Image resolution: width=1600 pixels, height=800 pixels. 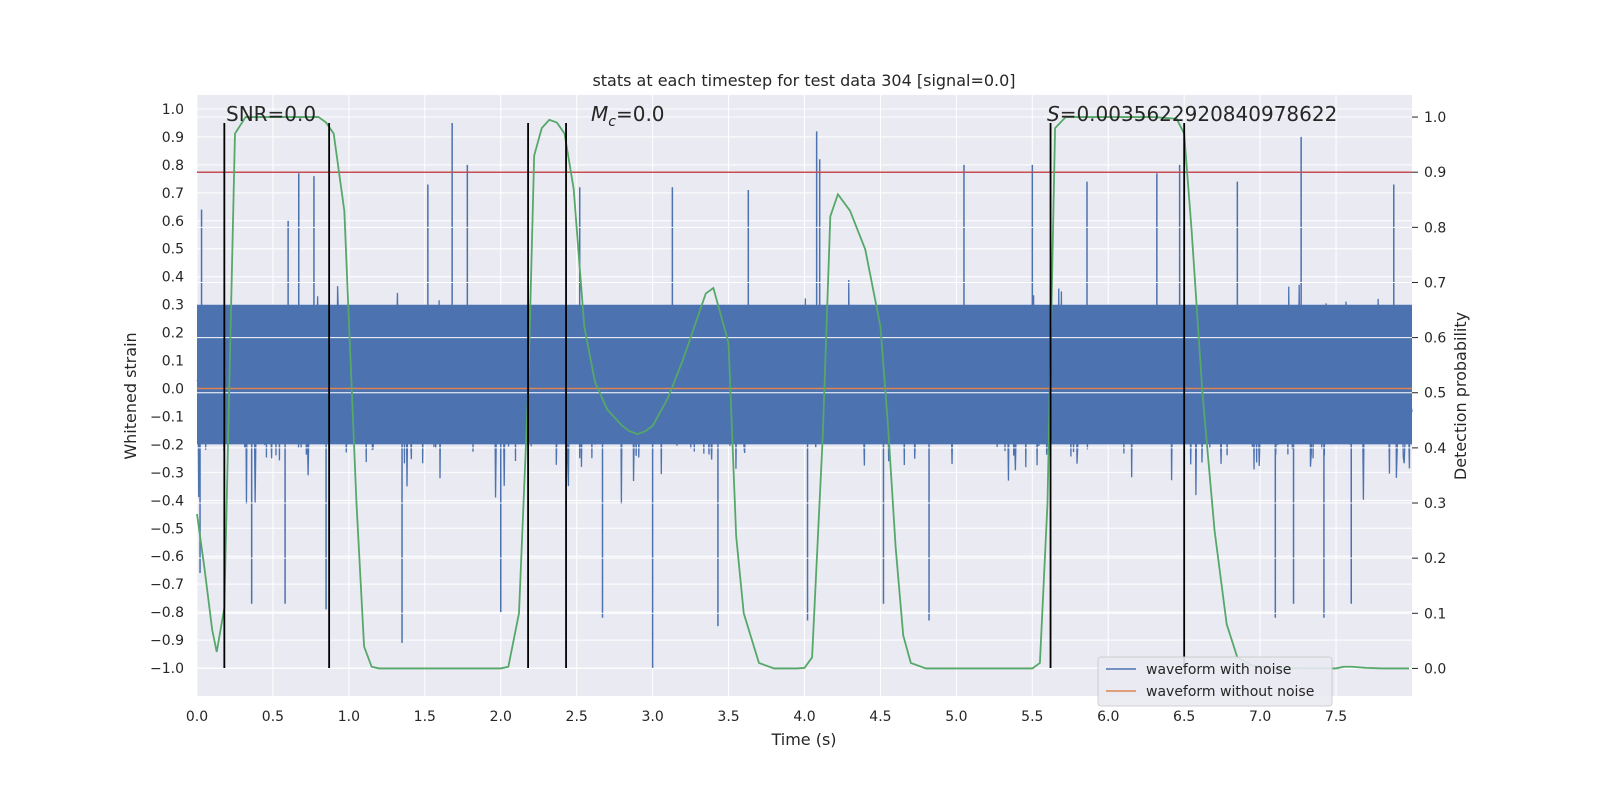 What do you see at coordinates (173, 222) in the screenshot?
I see `y-tick-label: 0.6` at bounding box center [173, 222].